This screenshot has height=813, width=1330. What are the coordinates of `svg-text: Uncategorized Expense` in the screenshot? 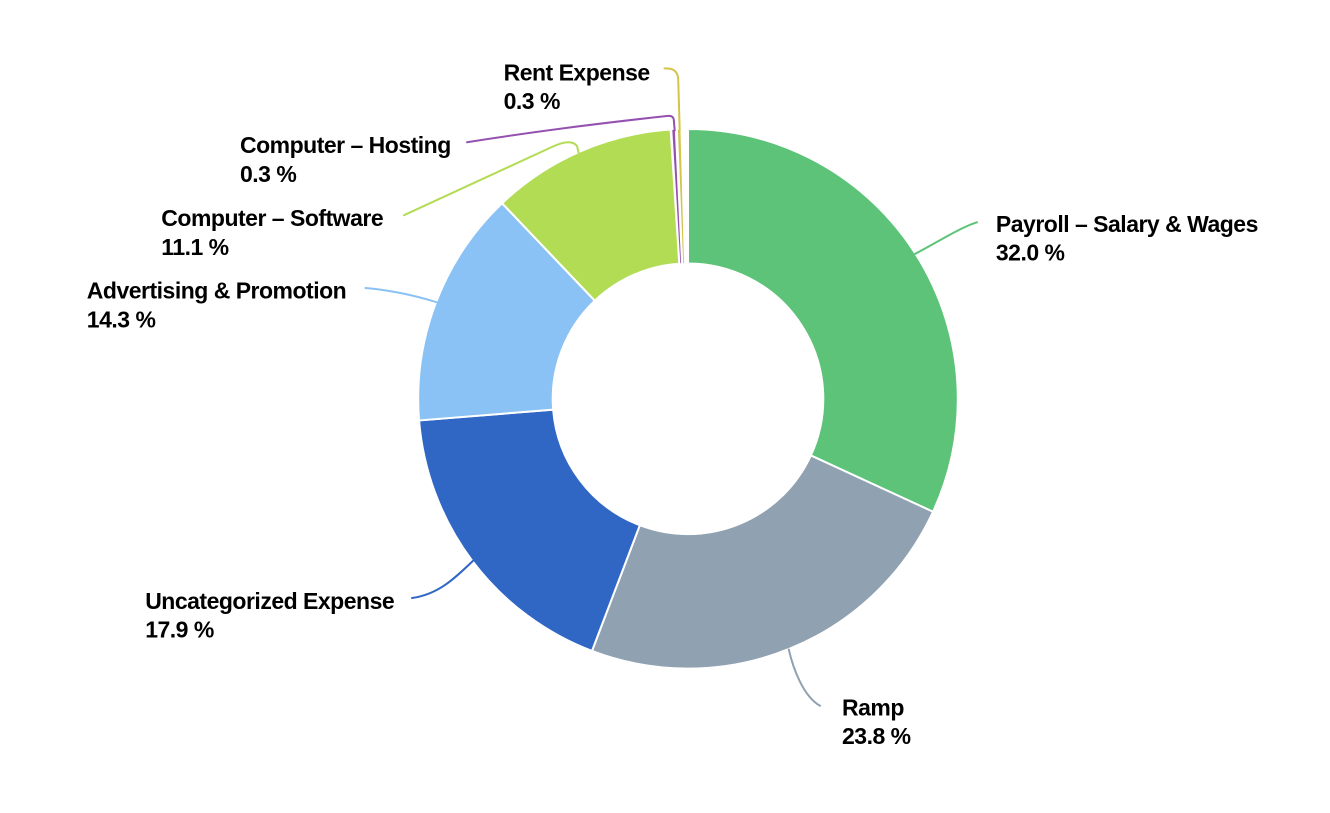 It's located at (269, 601).